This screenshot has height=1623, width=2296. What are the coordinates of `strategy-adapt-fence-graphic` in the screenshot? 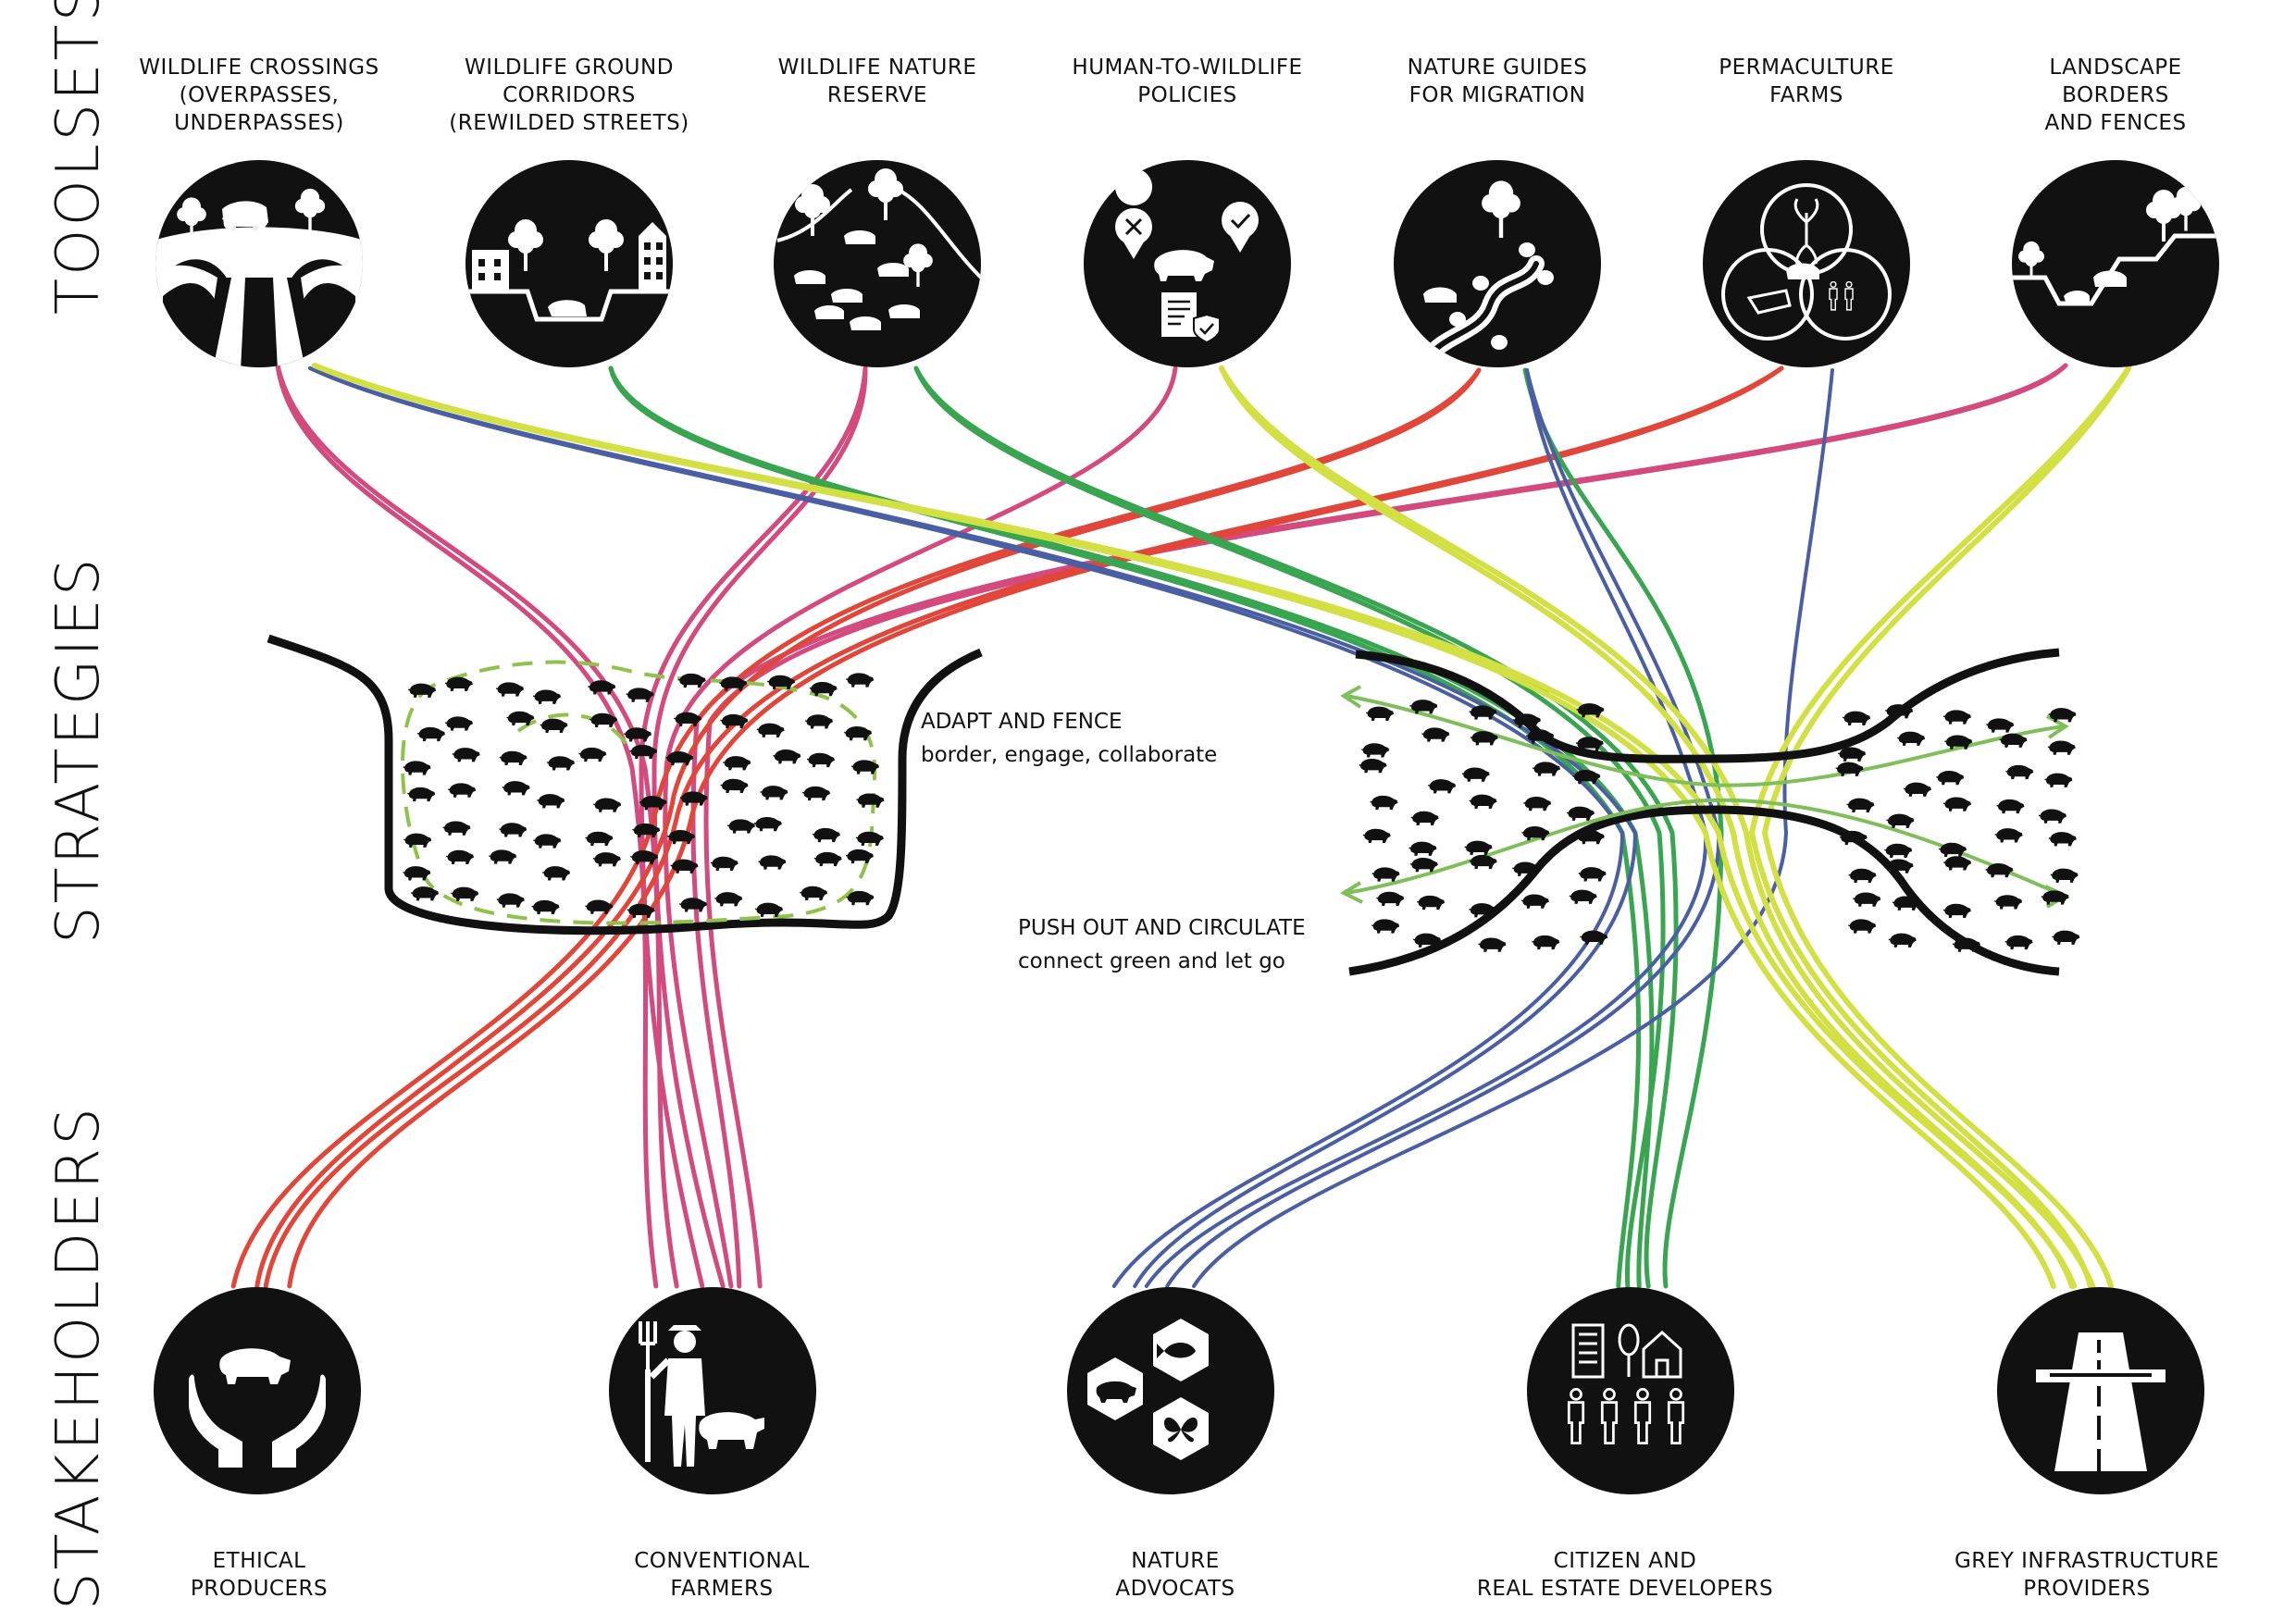 It's located at (625, 784).